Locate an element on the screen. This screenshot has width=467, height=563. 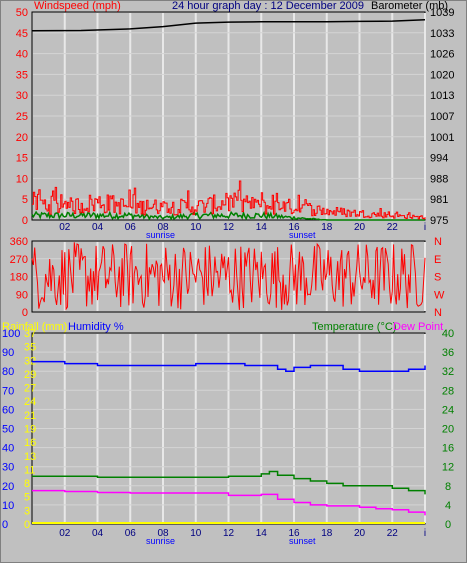
humidity-tick-label: 70 is located at coordinates (8, 391).